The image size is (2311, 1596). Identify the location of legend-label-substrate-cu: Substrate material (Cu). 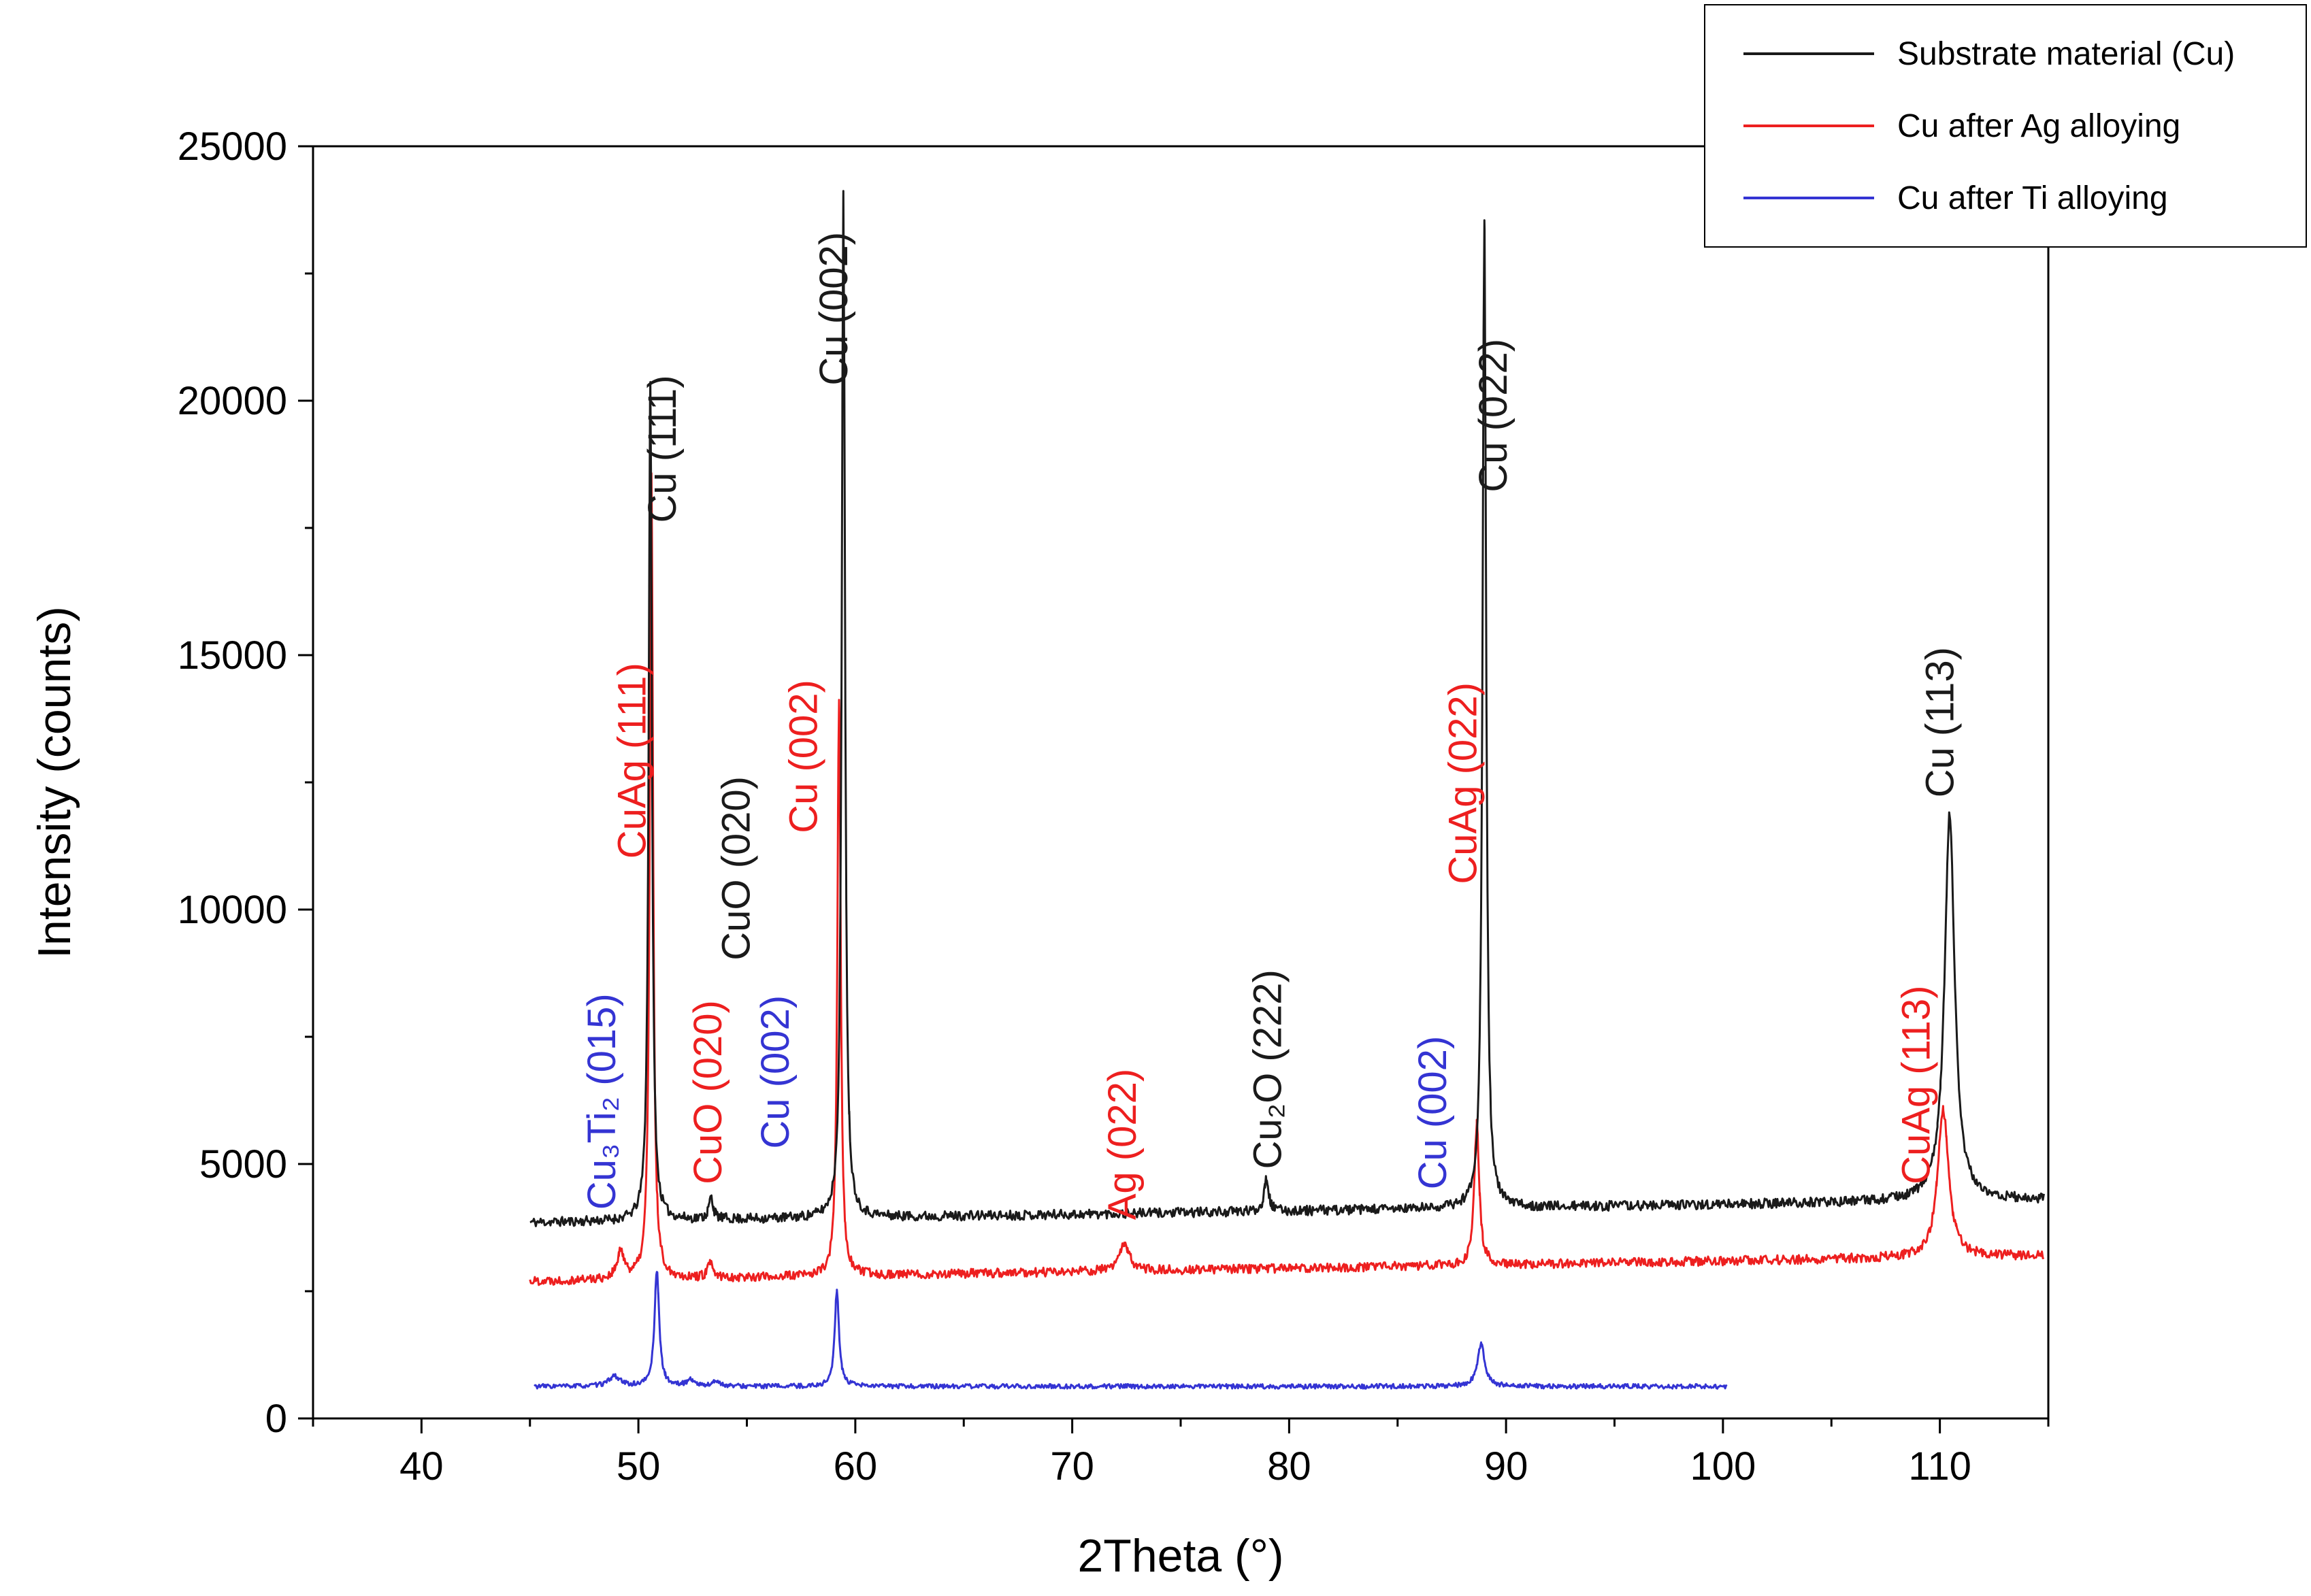
(2066, 53).